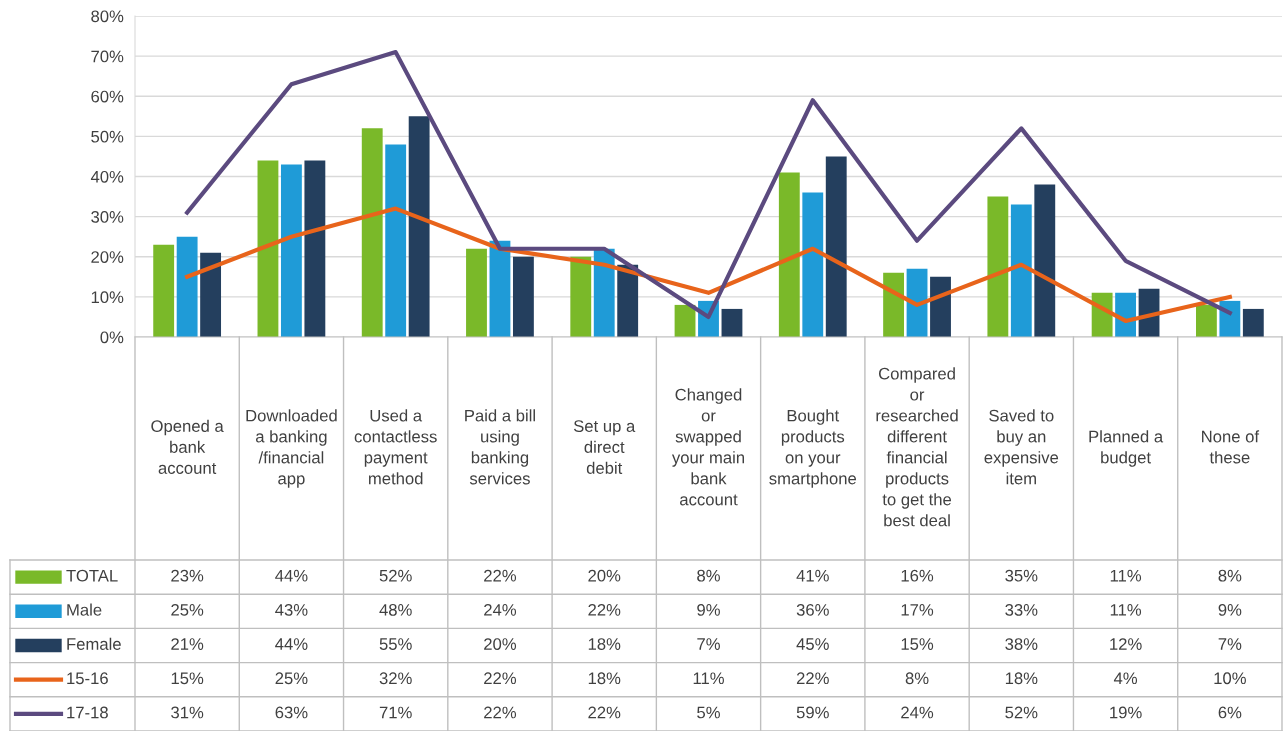 This screenshot has width=1283, height=731. What do you see at coordinates (107, 56) in the screenshot?
I see `y-tick-label: 70%` at bounding box center [107, 56].